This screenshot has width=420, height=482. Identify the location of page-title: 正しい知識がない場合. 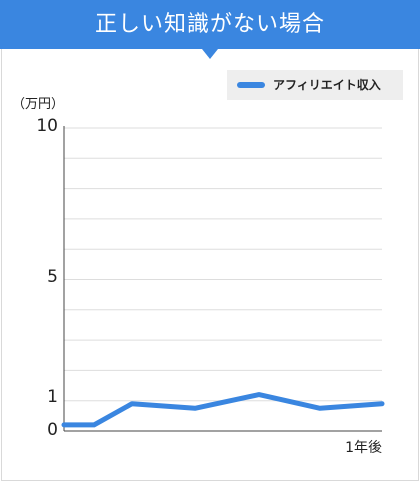
(209, 24).